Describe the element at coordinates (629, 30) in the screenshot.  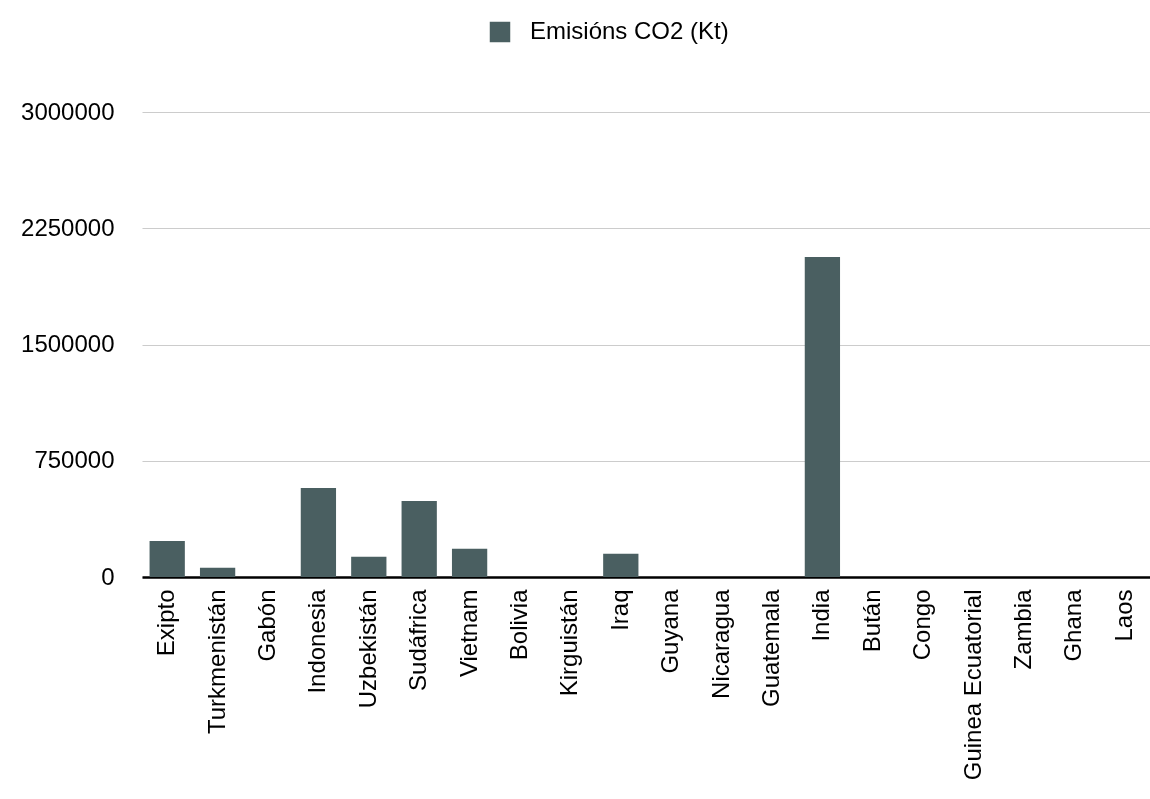
I see `legend-label: Emisións CO2 (Kt)` at that location.